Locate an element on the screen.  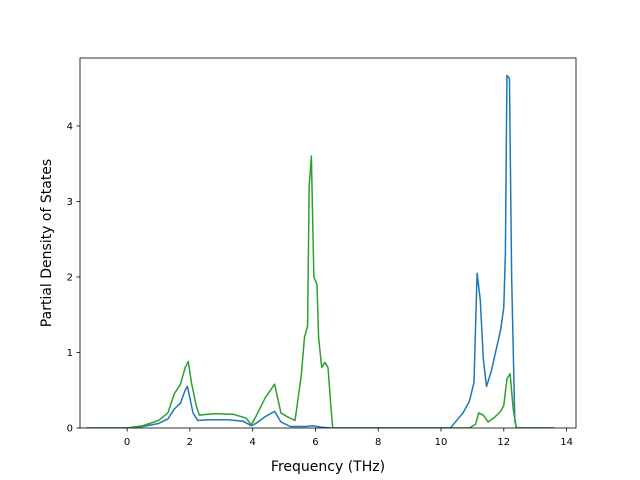
y-tick-label: 4 is located at coordinates (70, 126).